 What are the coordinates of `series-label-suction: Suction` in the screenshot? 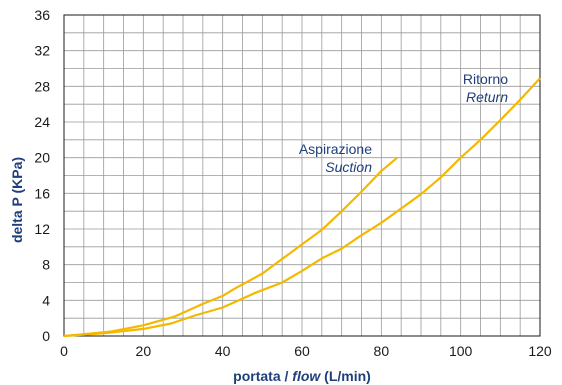 It's located at (348, 167).